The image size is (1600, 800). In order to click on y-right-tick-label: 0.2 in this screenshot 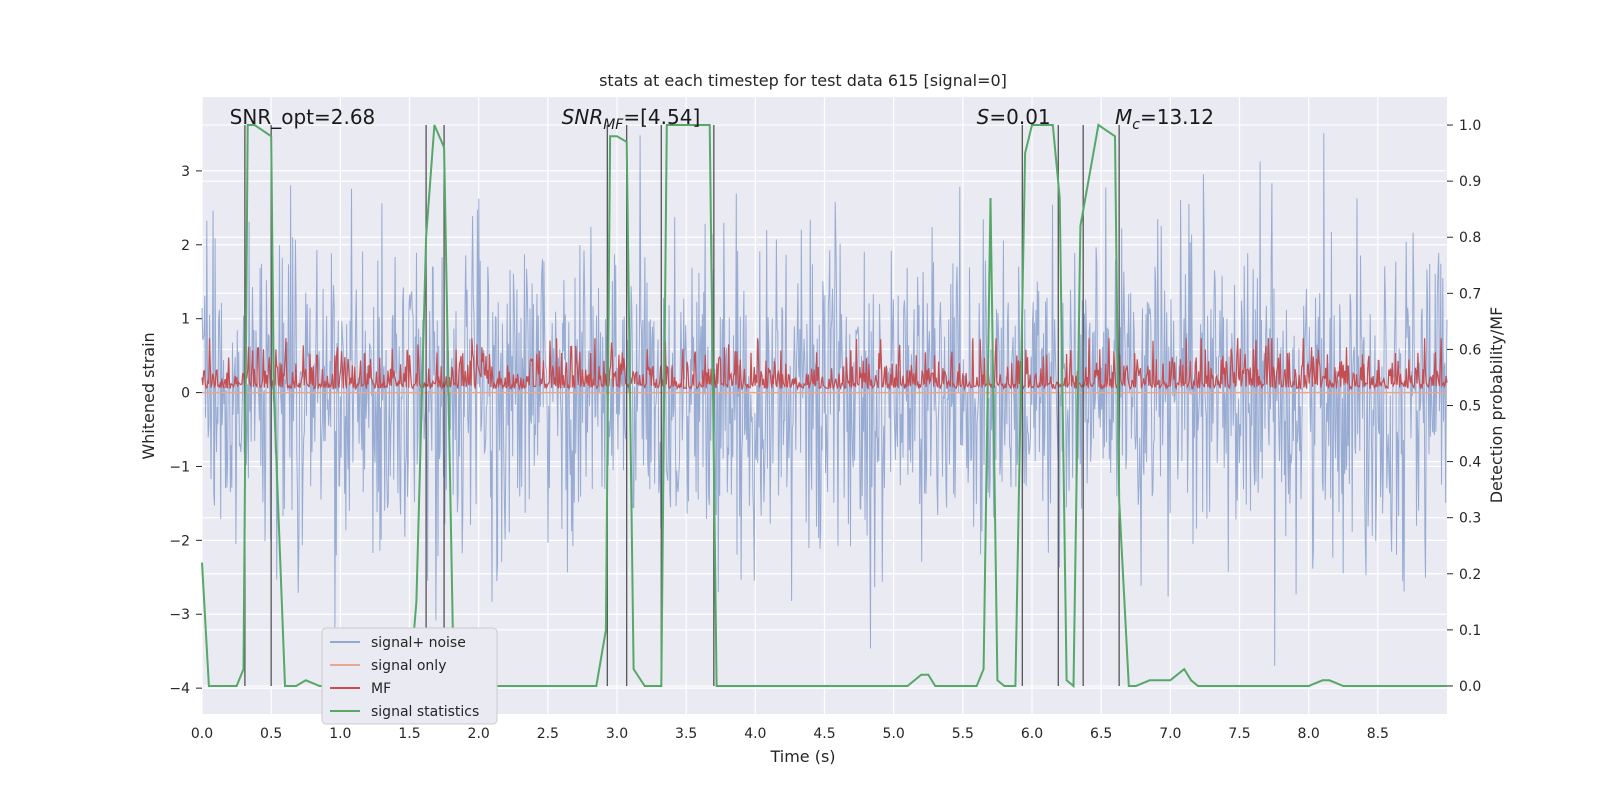, I will do `click(1470, 575)`.